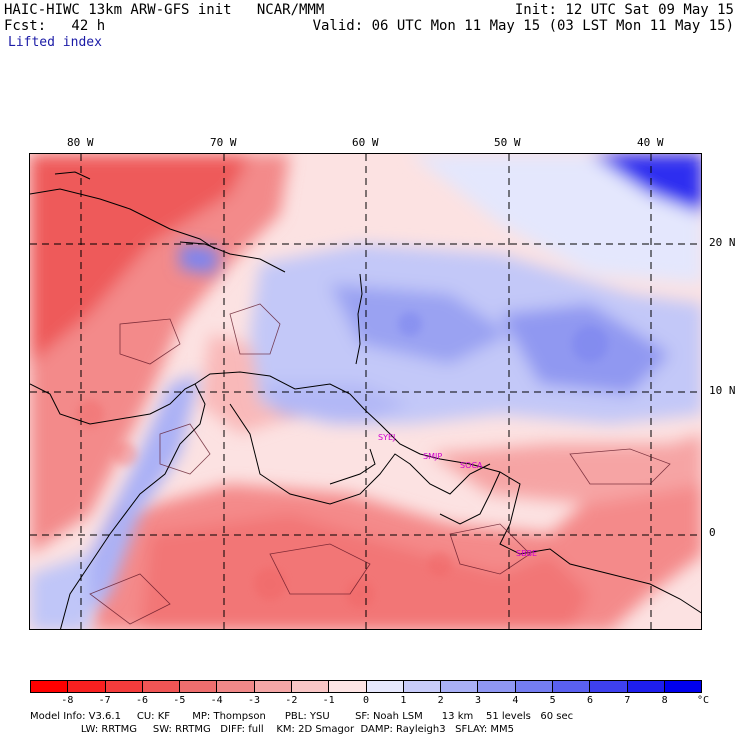  Describe the element at coordinates (142, 700) in the screenshot. I see `color-bar-tick-label: -6` at that location.